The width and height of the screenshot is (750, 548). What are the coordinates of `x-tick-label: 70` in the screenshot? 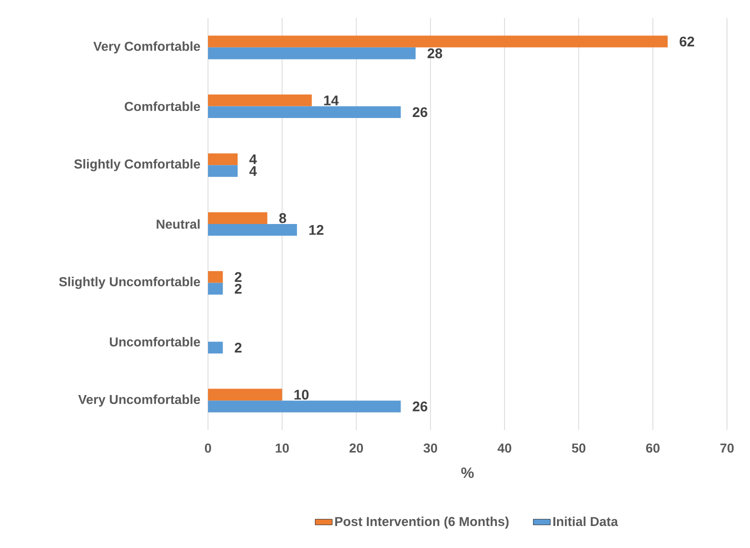 It's located at (727, 448).